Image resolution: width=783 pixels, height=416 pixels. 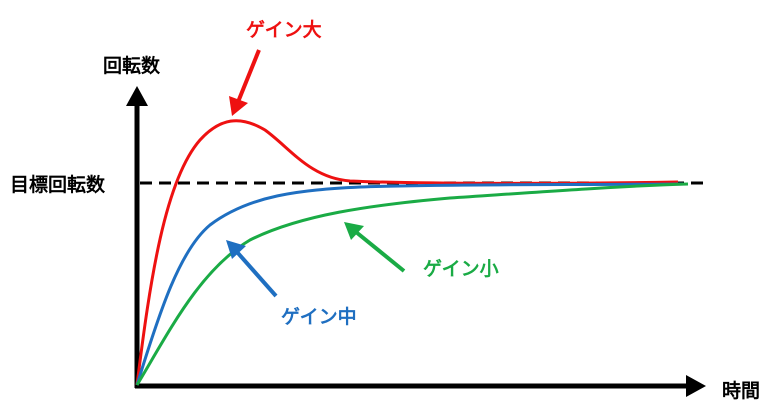 What do you see at coordinates (132, 65) in the screenshot?
I see `y-axis-label: 回転数` at bounding box center [132, 65].